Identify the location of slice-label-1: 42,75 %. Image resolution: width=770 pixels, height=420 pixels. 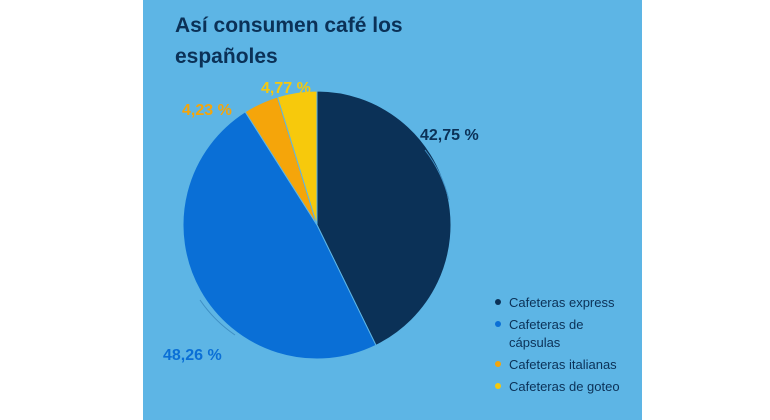
(449, 135).